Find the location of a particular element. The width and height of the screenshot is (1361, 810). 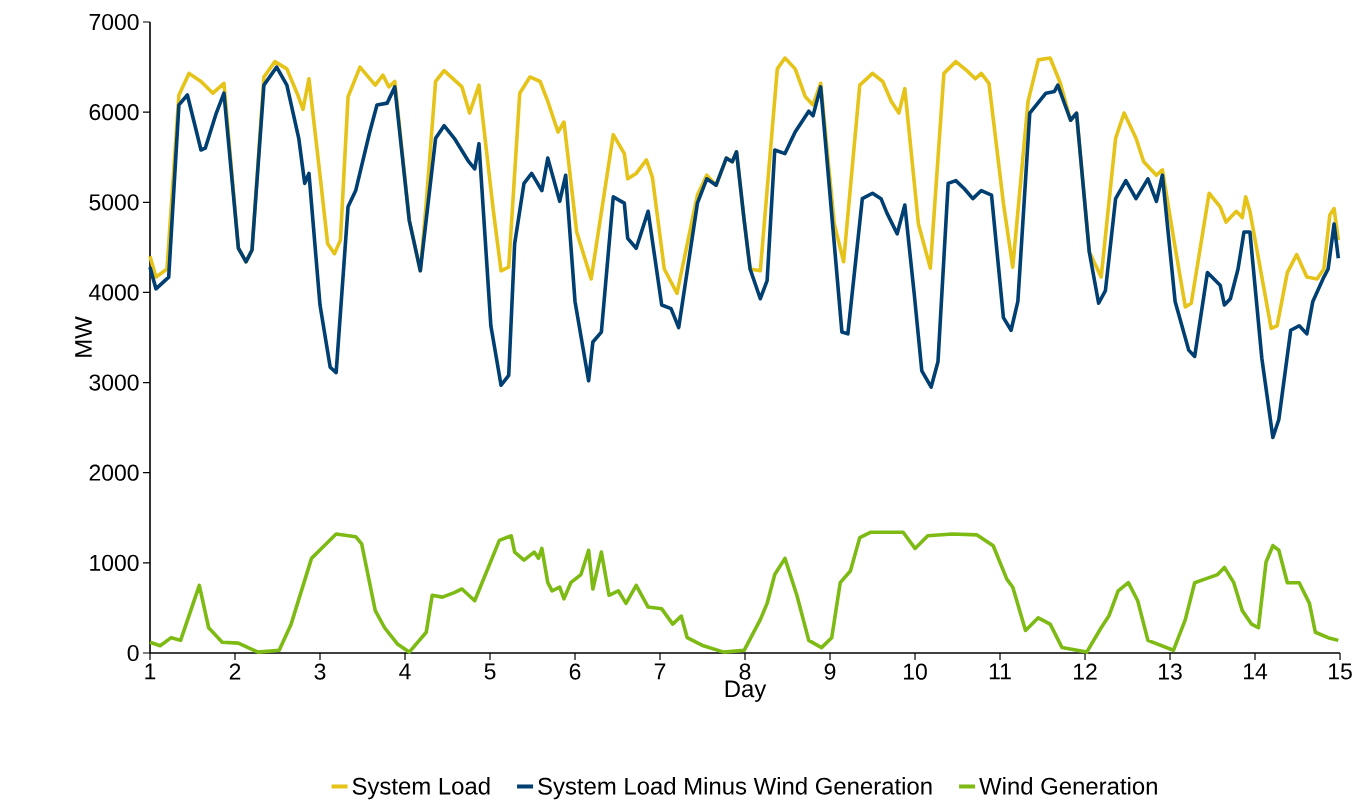

y-tick-label: 5000 is located at coordinates (114, 202).